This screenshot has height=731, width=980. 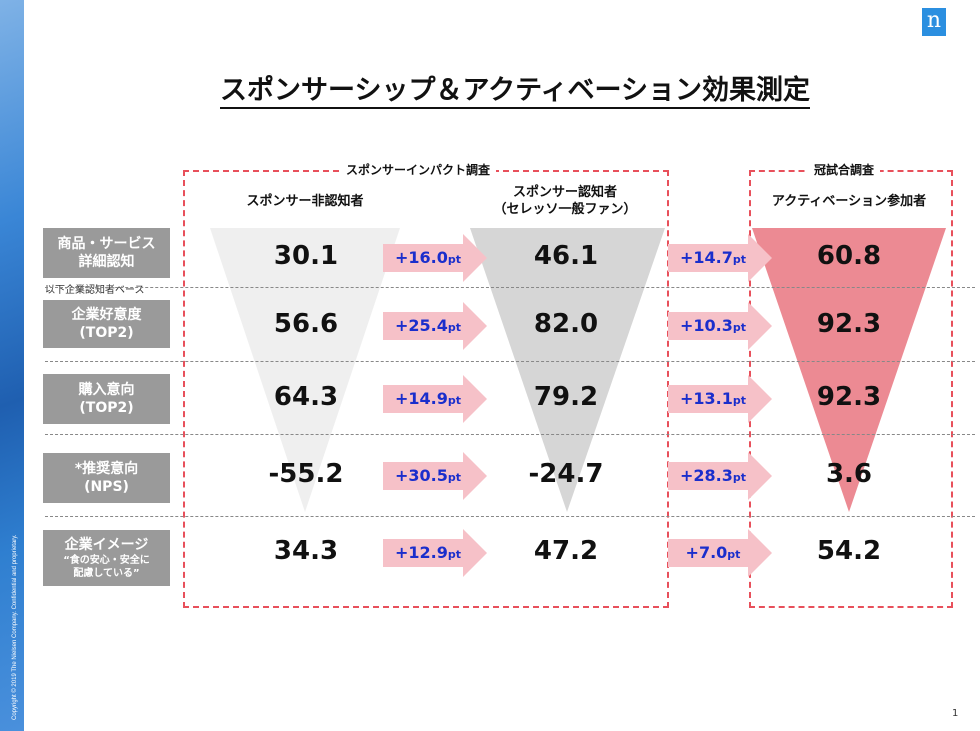 I want to click on row-label: 商品・サービス 詳細認知, so click(x=106, y=253).